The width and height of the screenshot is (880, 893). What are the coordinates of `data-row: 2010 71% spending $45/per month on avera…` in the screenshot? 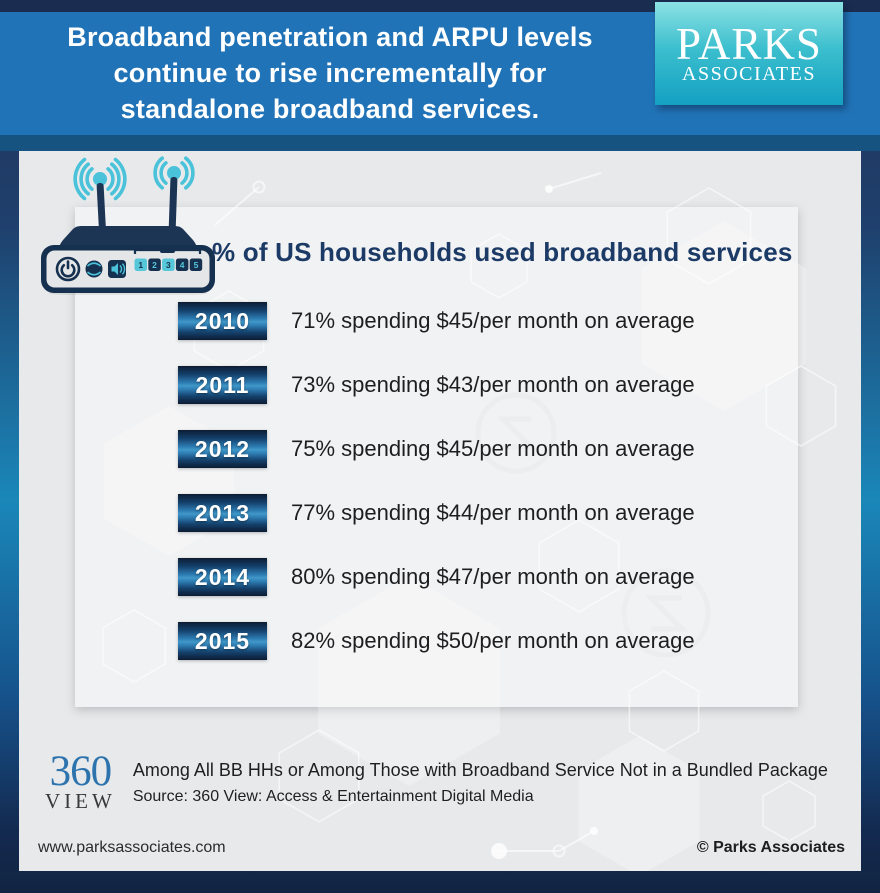 It's located at (436, 321).